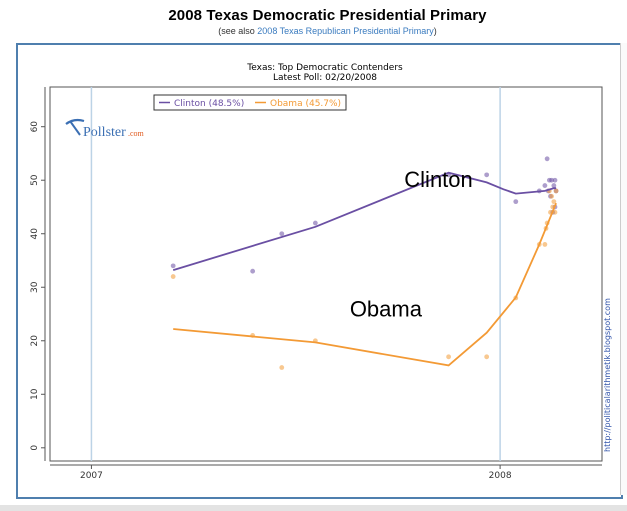  Describe the element at coordinates (35, 127) in the screenshot. I see `y-tick-label: 60` at that location.